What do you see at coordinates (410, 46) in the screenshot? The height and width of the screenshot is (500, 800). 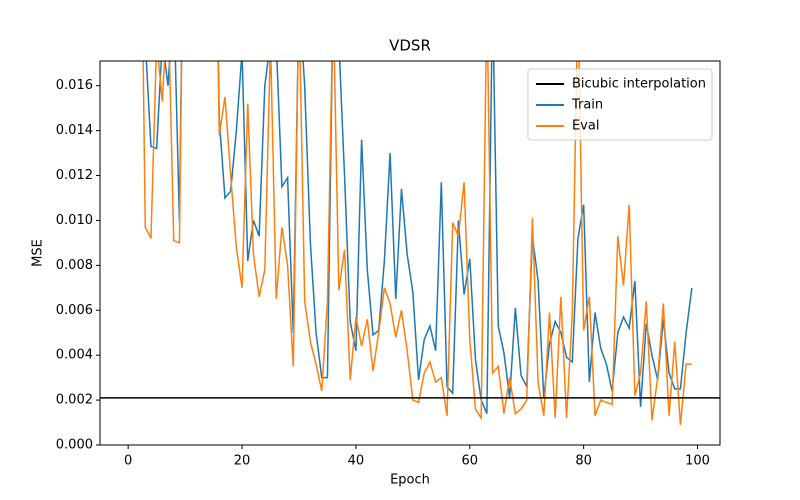 I see `chart-title: VDSR` at bounding box center [410, 46].